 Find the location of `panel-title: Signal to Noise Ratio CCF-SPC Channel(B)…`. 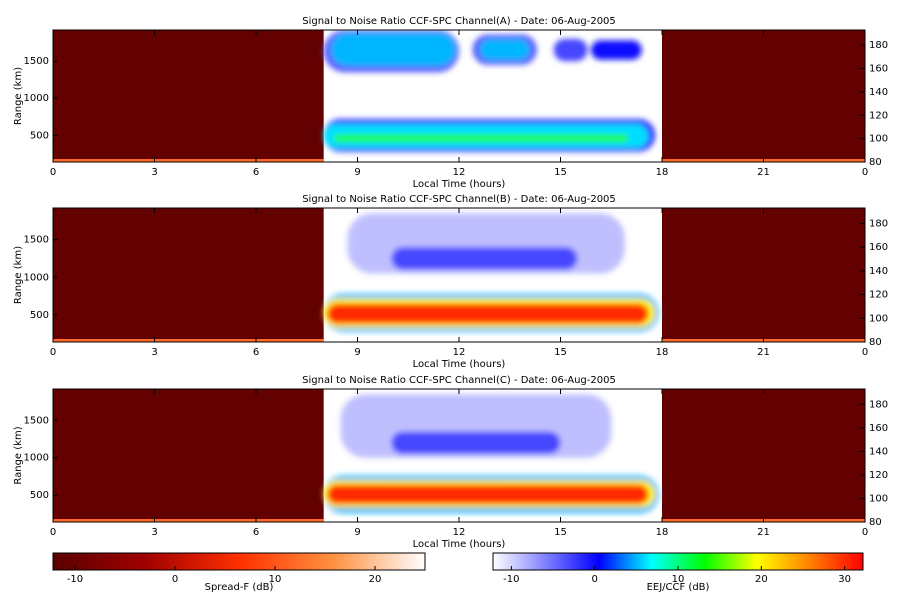

panel-title: Signal to Noise Ratio CCF-SPC Channel(B)… is located at coordinates (459, 199).